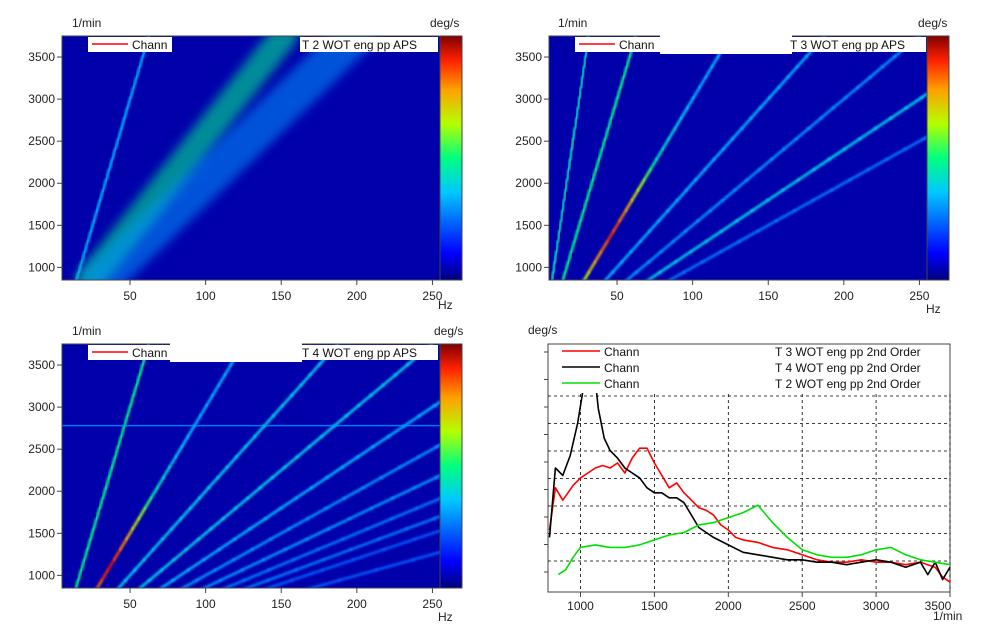 This screenshot has height=638, width=997. I want to click on plot-background, so click(738, 158).